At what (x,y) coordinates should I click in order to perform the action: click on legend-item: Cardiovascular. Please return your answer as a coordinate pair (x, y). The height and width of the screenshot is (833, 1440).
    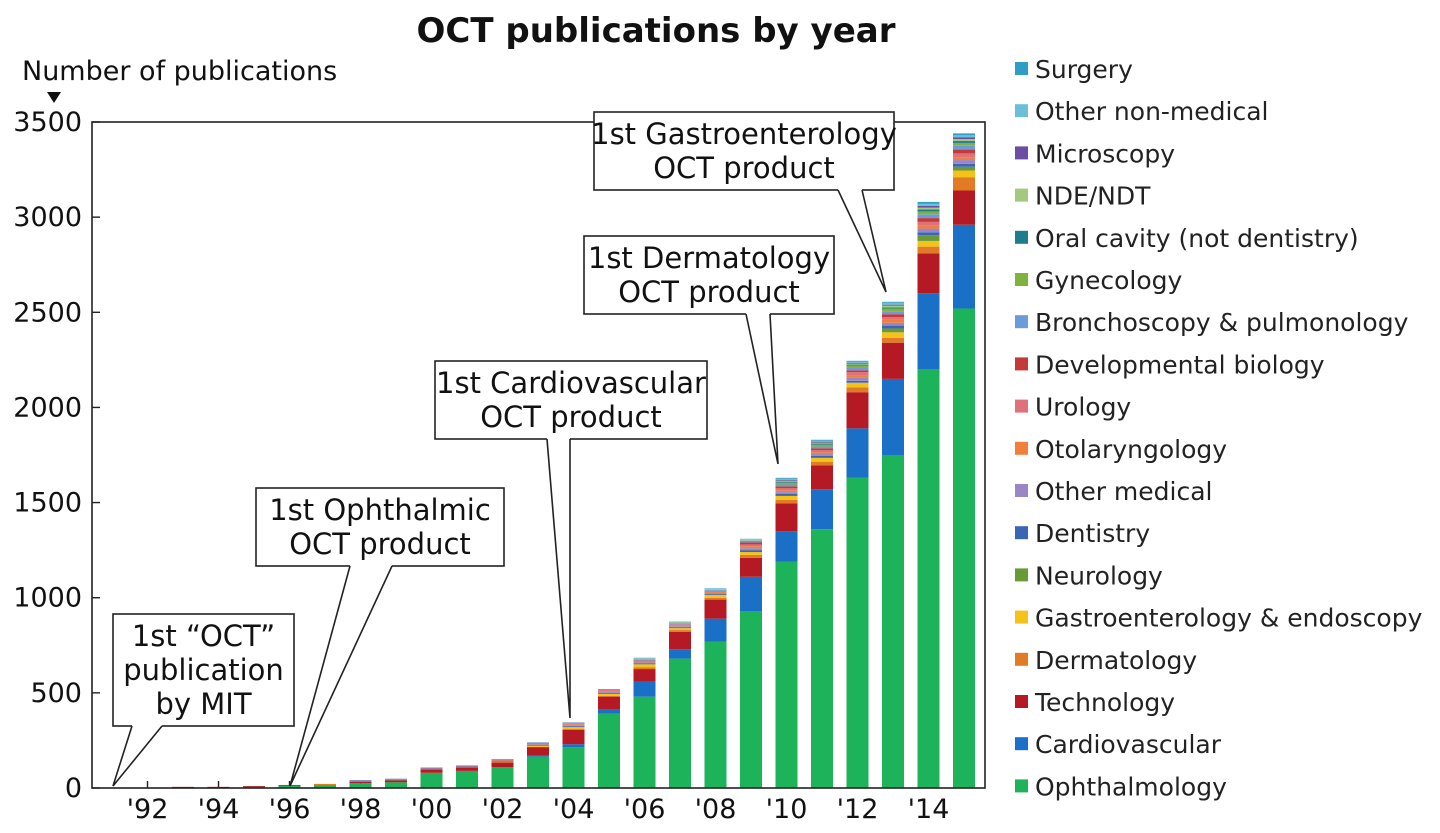
    Looking at the image, I should click on (1118, 744).